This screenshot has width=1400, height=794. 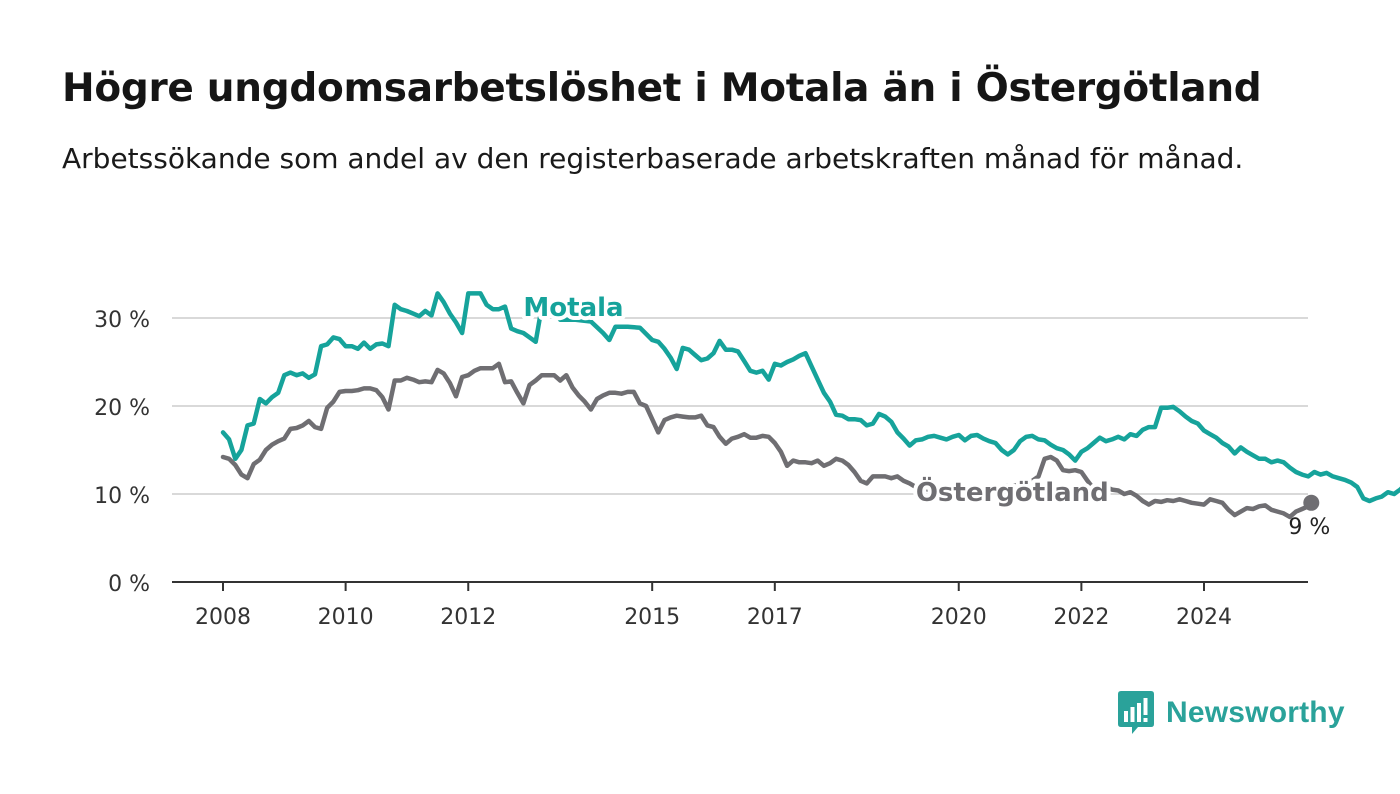 I want to click on bar-chart-speech-bubble-icon, so click(x=1136, y=712).